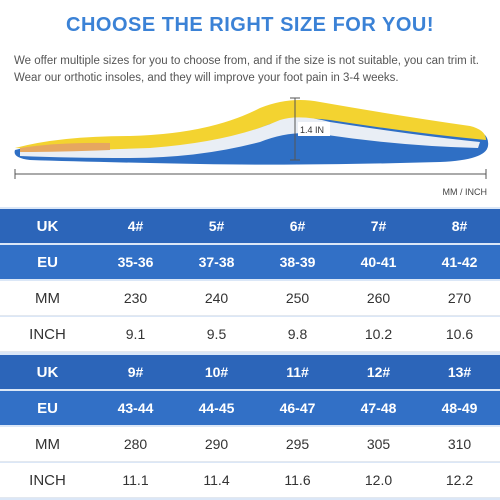 This screenshot has width=500, height=500. What do you see at coordinates (250, 408) in the screenshot?
I see `table-row: EU 43-44 44-45 46-47 47-48 48-49` at bounding box center [250, 408].